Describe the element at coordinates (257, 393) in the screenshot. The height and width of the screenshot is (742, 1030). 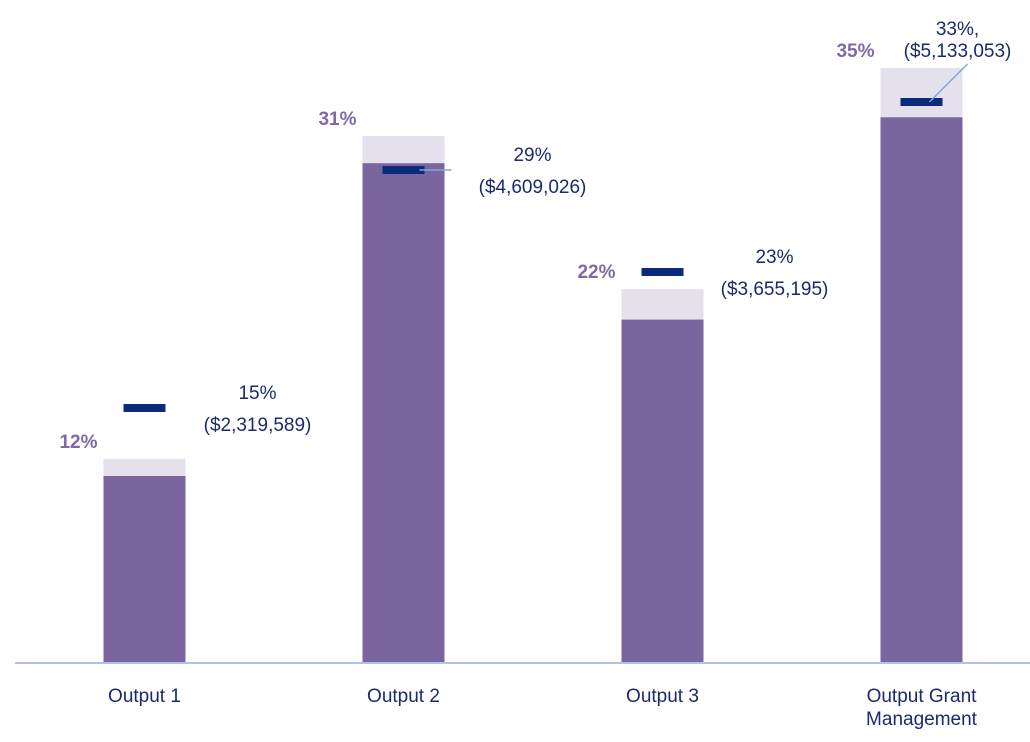
I see `target-label: 15%` at that location.